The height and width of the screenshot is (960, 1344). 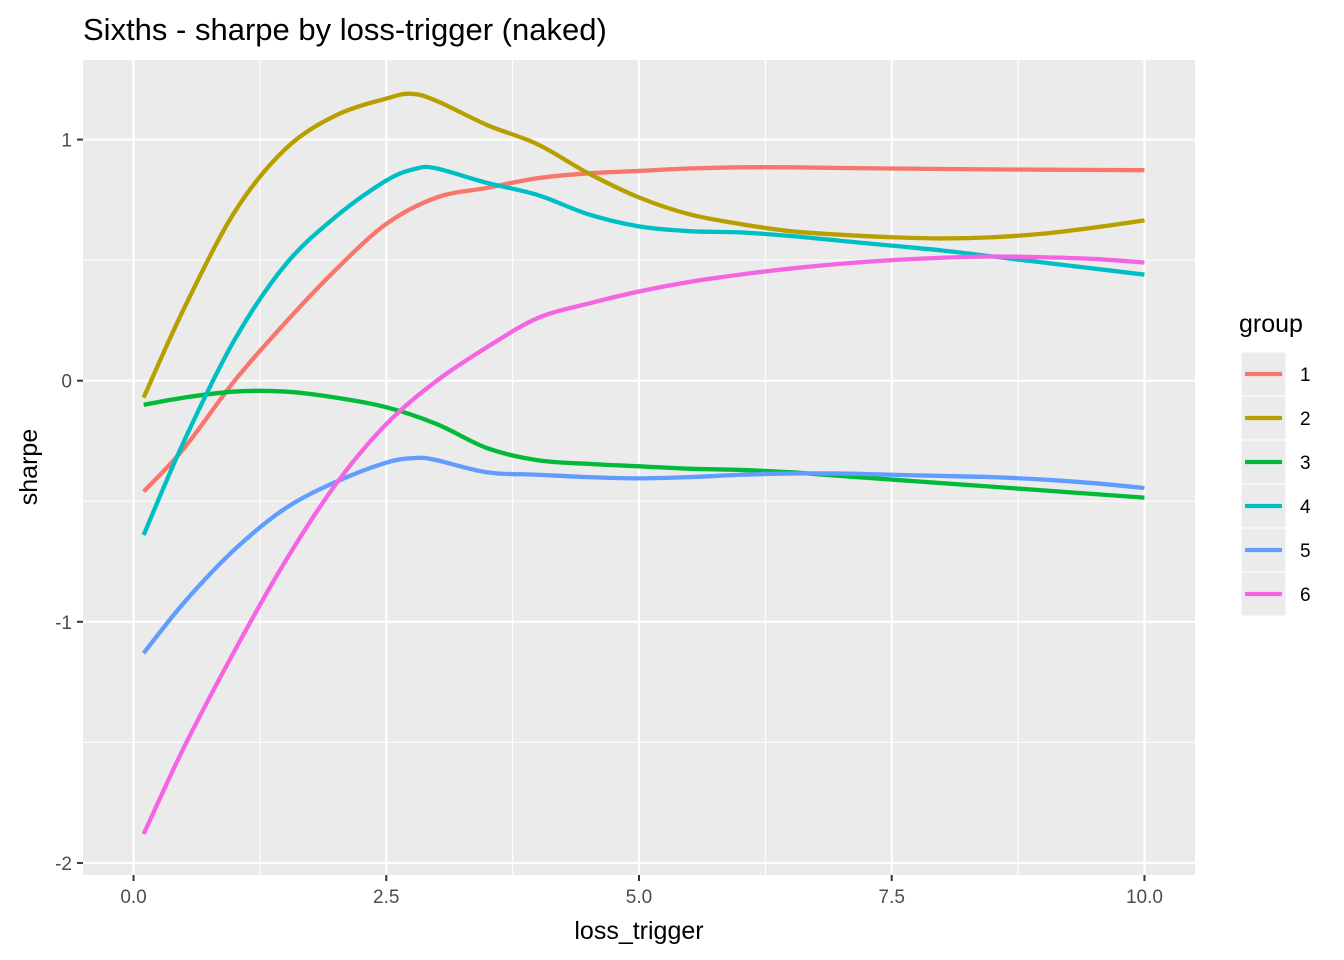 What do you see at coordinates (1305, 463) in the screenshot?
I see `legend-label: 3` at bounding box center [1305, 463].